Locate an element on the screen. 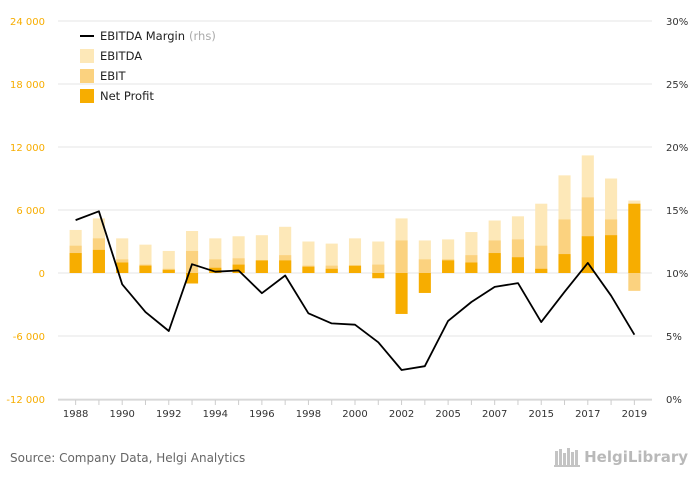 The height and width of the screenshot is (483, 700). x-tick-label: 2005 is located at coordinates (447, 414).